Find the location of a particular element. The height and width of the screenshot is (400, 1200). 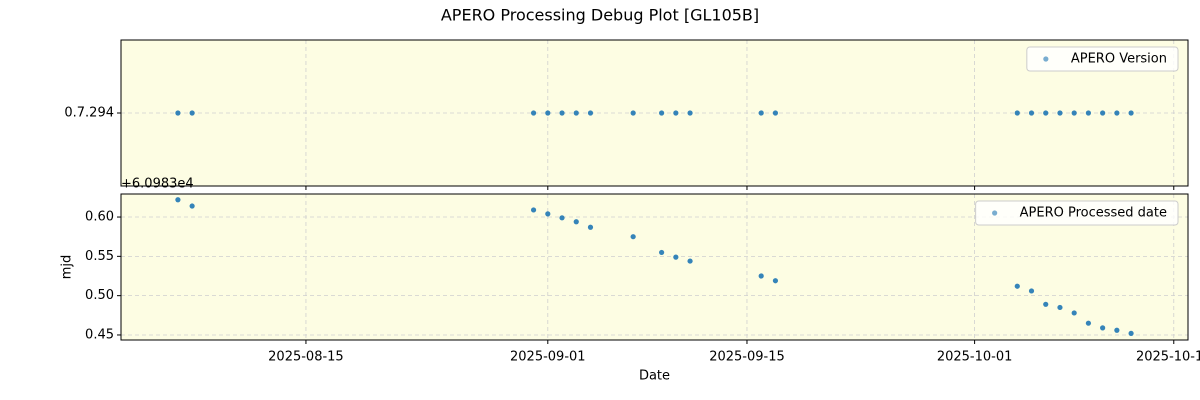

y-tick-label: 0.45 is located at coordinates (99, 334).